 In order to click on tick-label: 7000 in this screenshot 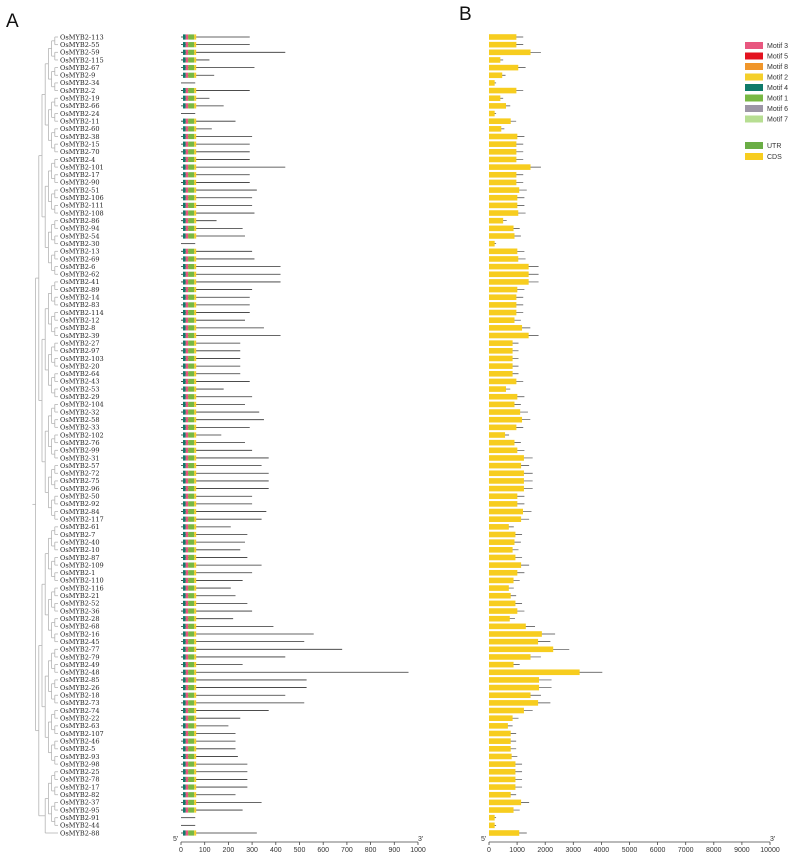, I will do `click(686, 850)`.